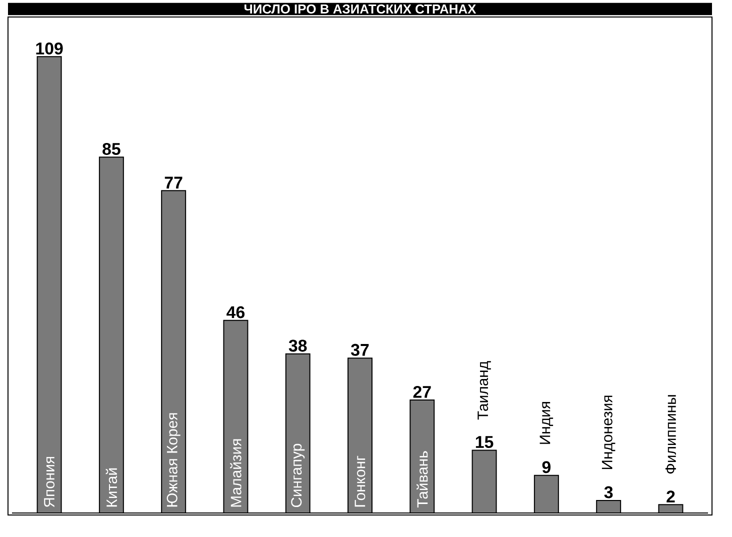  I want to click on data-label: 77, so click(173, 182).